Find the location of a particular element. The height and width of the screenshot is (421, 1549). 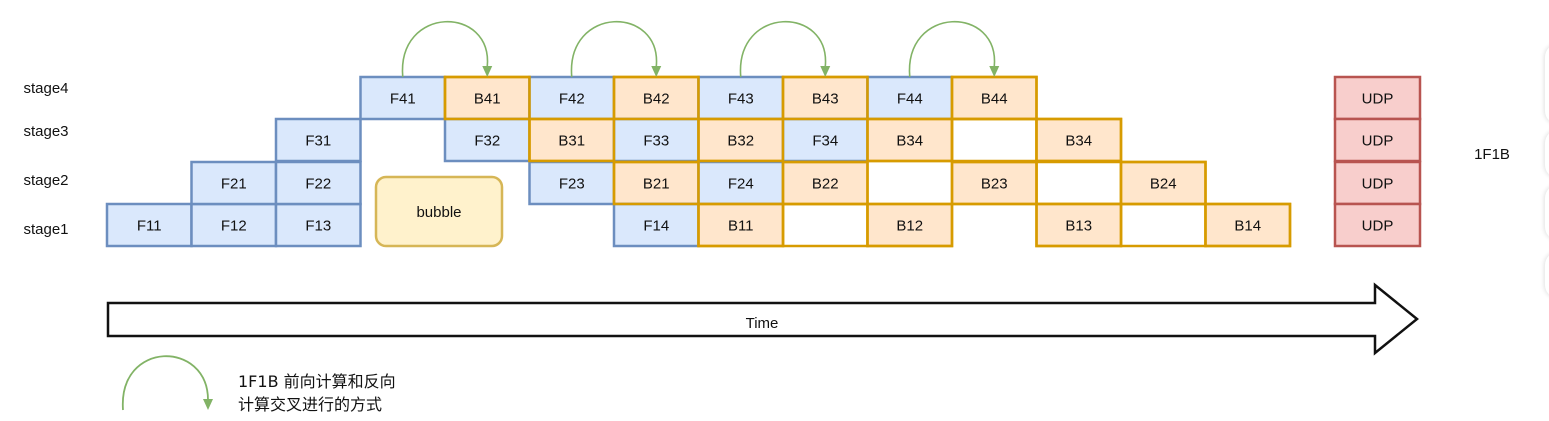

edge-panel-middle is located at coordinates (1547, 154).